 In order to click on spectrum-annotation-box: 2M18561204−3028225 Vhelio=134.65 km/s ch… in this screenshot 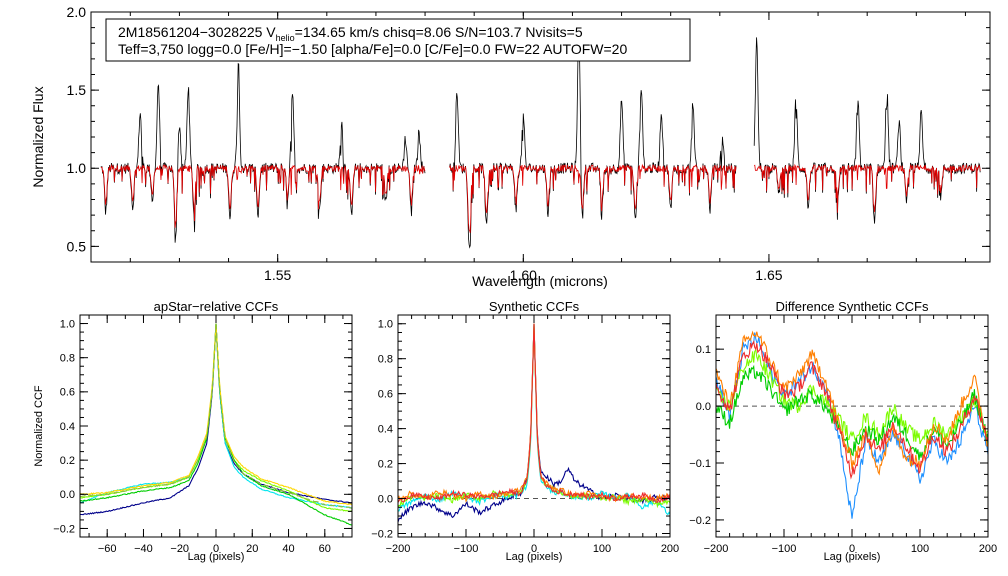, I will do `click(398, 40)`.